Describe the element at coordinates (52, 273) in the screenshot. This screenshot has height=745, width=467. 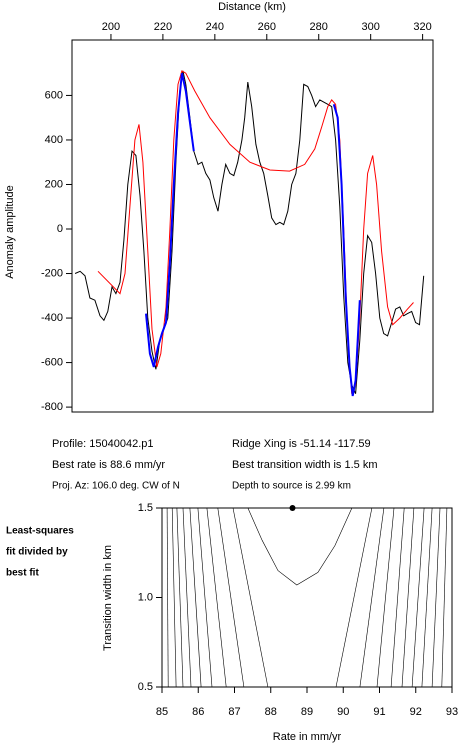
I see `y-tick-label: -200` at that location.